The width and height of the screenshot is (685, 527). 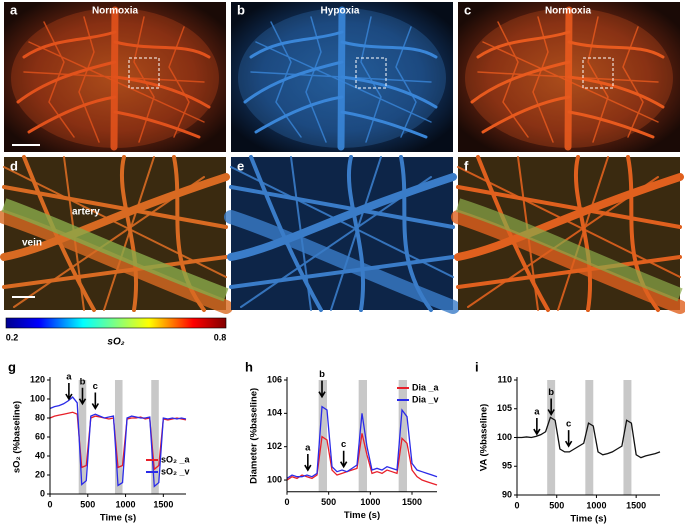 What do you see at coordinates (477, 366) in the screenshot?
I see `panel-label: i` at bounding box center [477, 366].